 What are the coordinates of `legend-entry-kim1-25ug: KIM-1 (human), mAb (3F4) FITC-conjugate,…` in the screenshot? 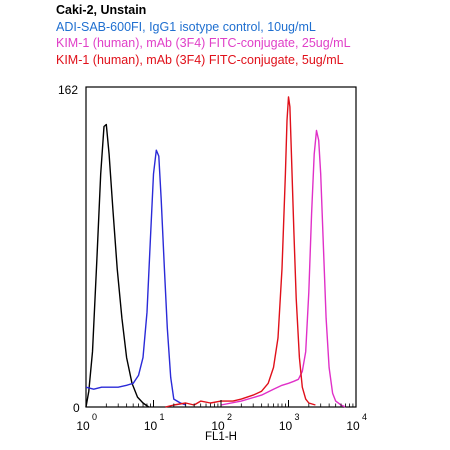 It's located at (203, 43).